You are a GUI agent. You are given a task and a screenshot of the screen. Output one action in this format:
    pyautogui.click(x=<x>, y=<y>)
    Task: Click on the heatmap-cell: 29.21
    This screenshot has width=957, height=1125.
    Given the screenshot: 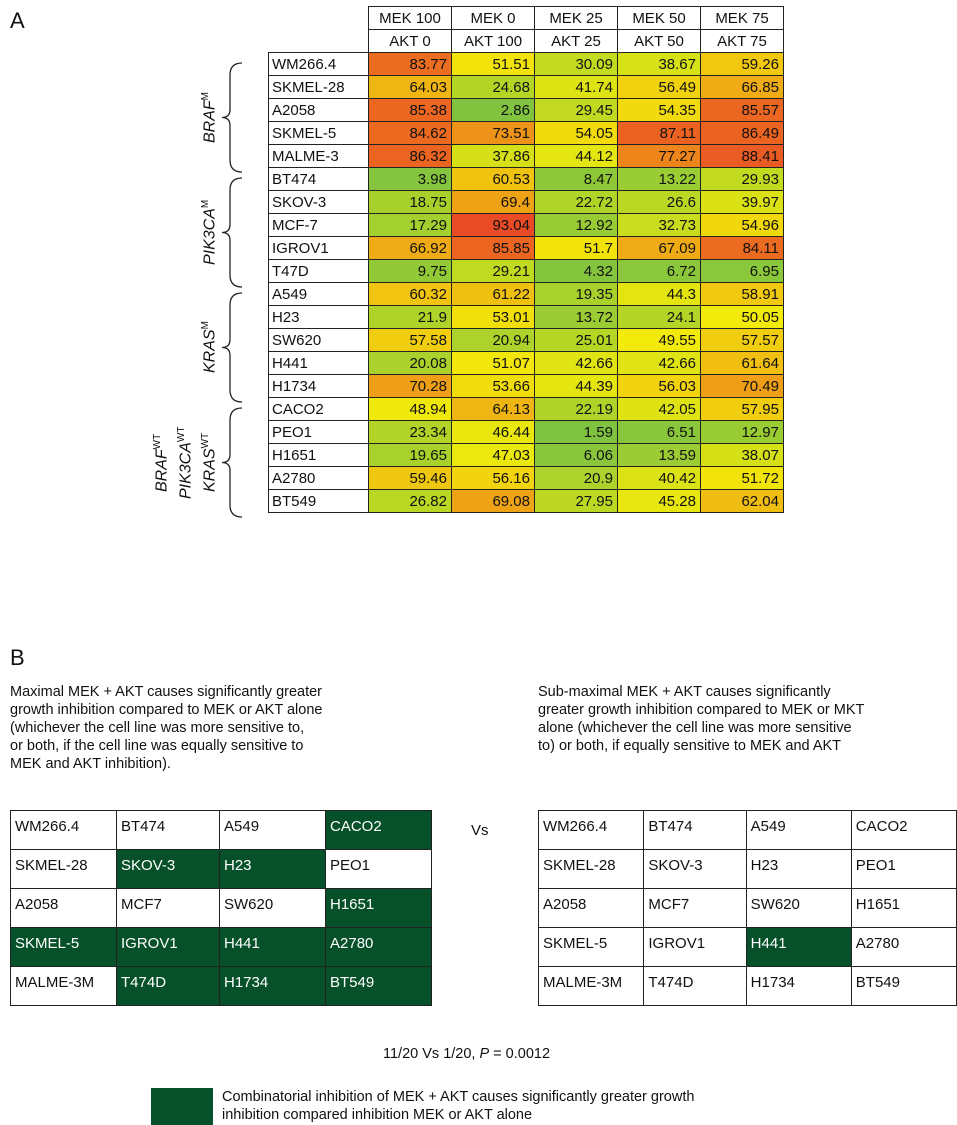 What is the action you would take?
    pyautogui.click(x=493, y=271)
    